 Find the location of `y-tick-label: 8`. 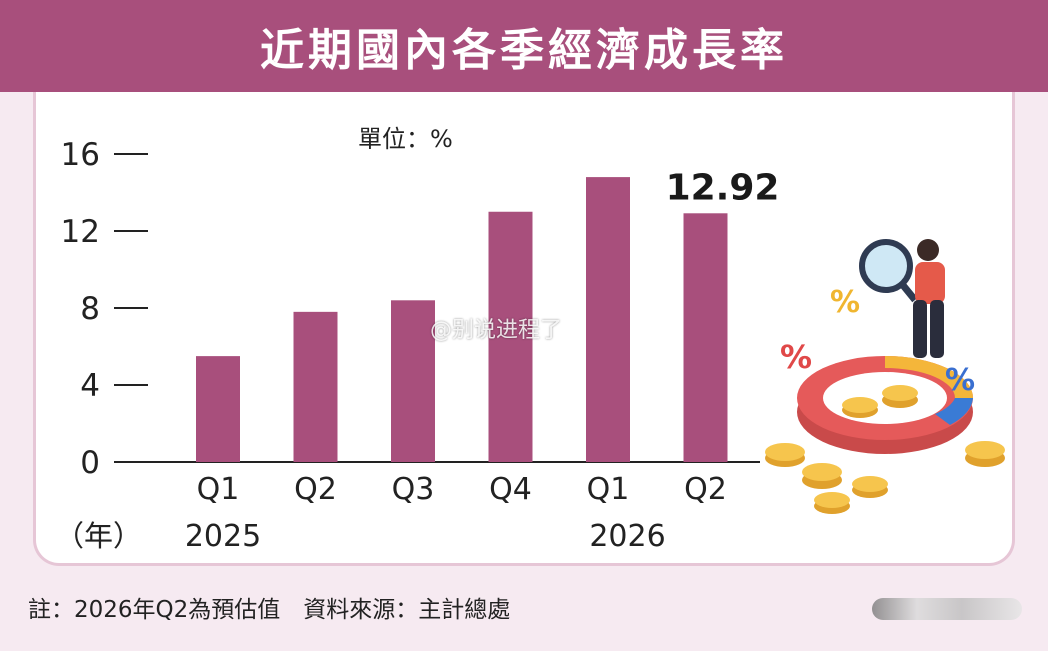

y-tick-label: 8 is located at coordinates (90, 309).